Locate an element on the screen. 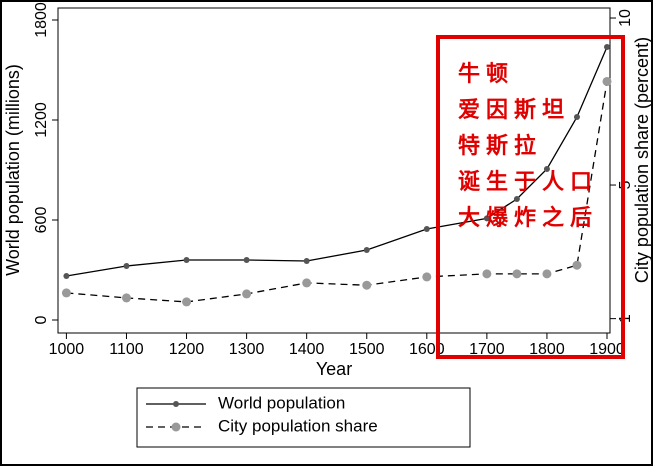  x-tick-label: 1700 is located at coordinates (487, 349).